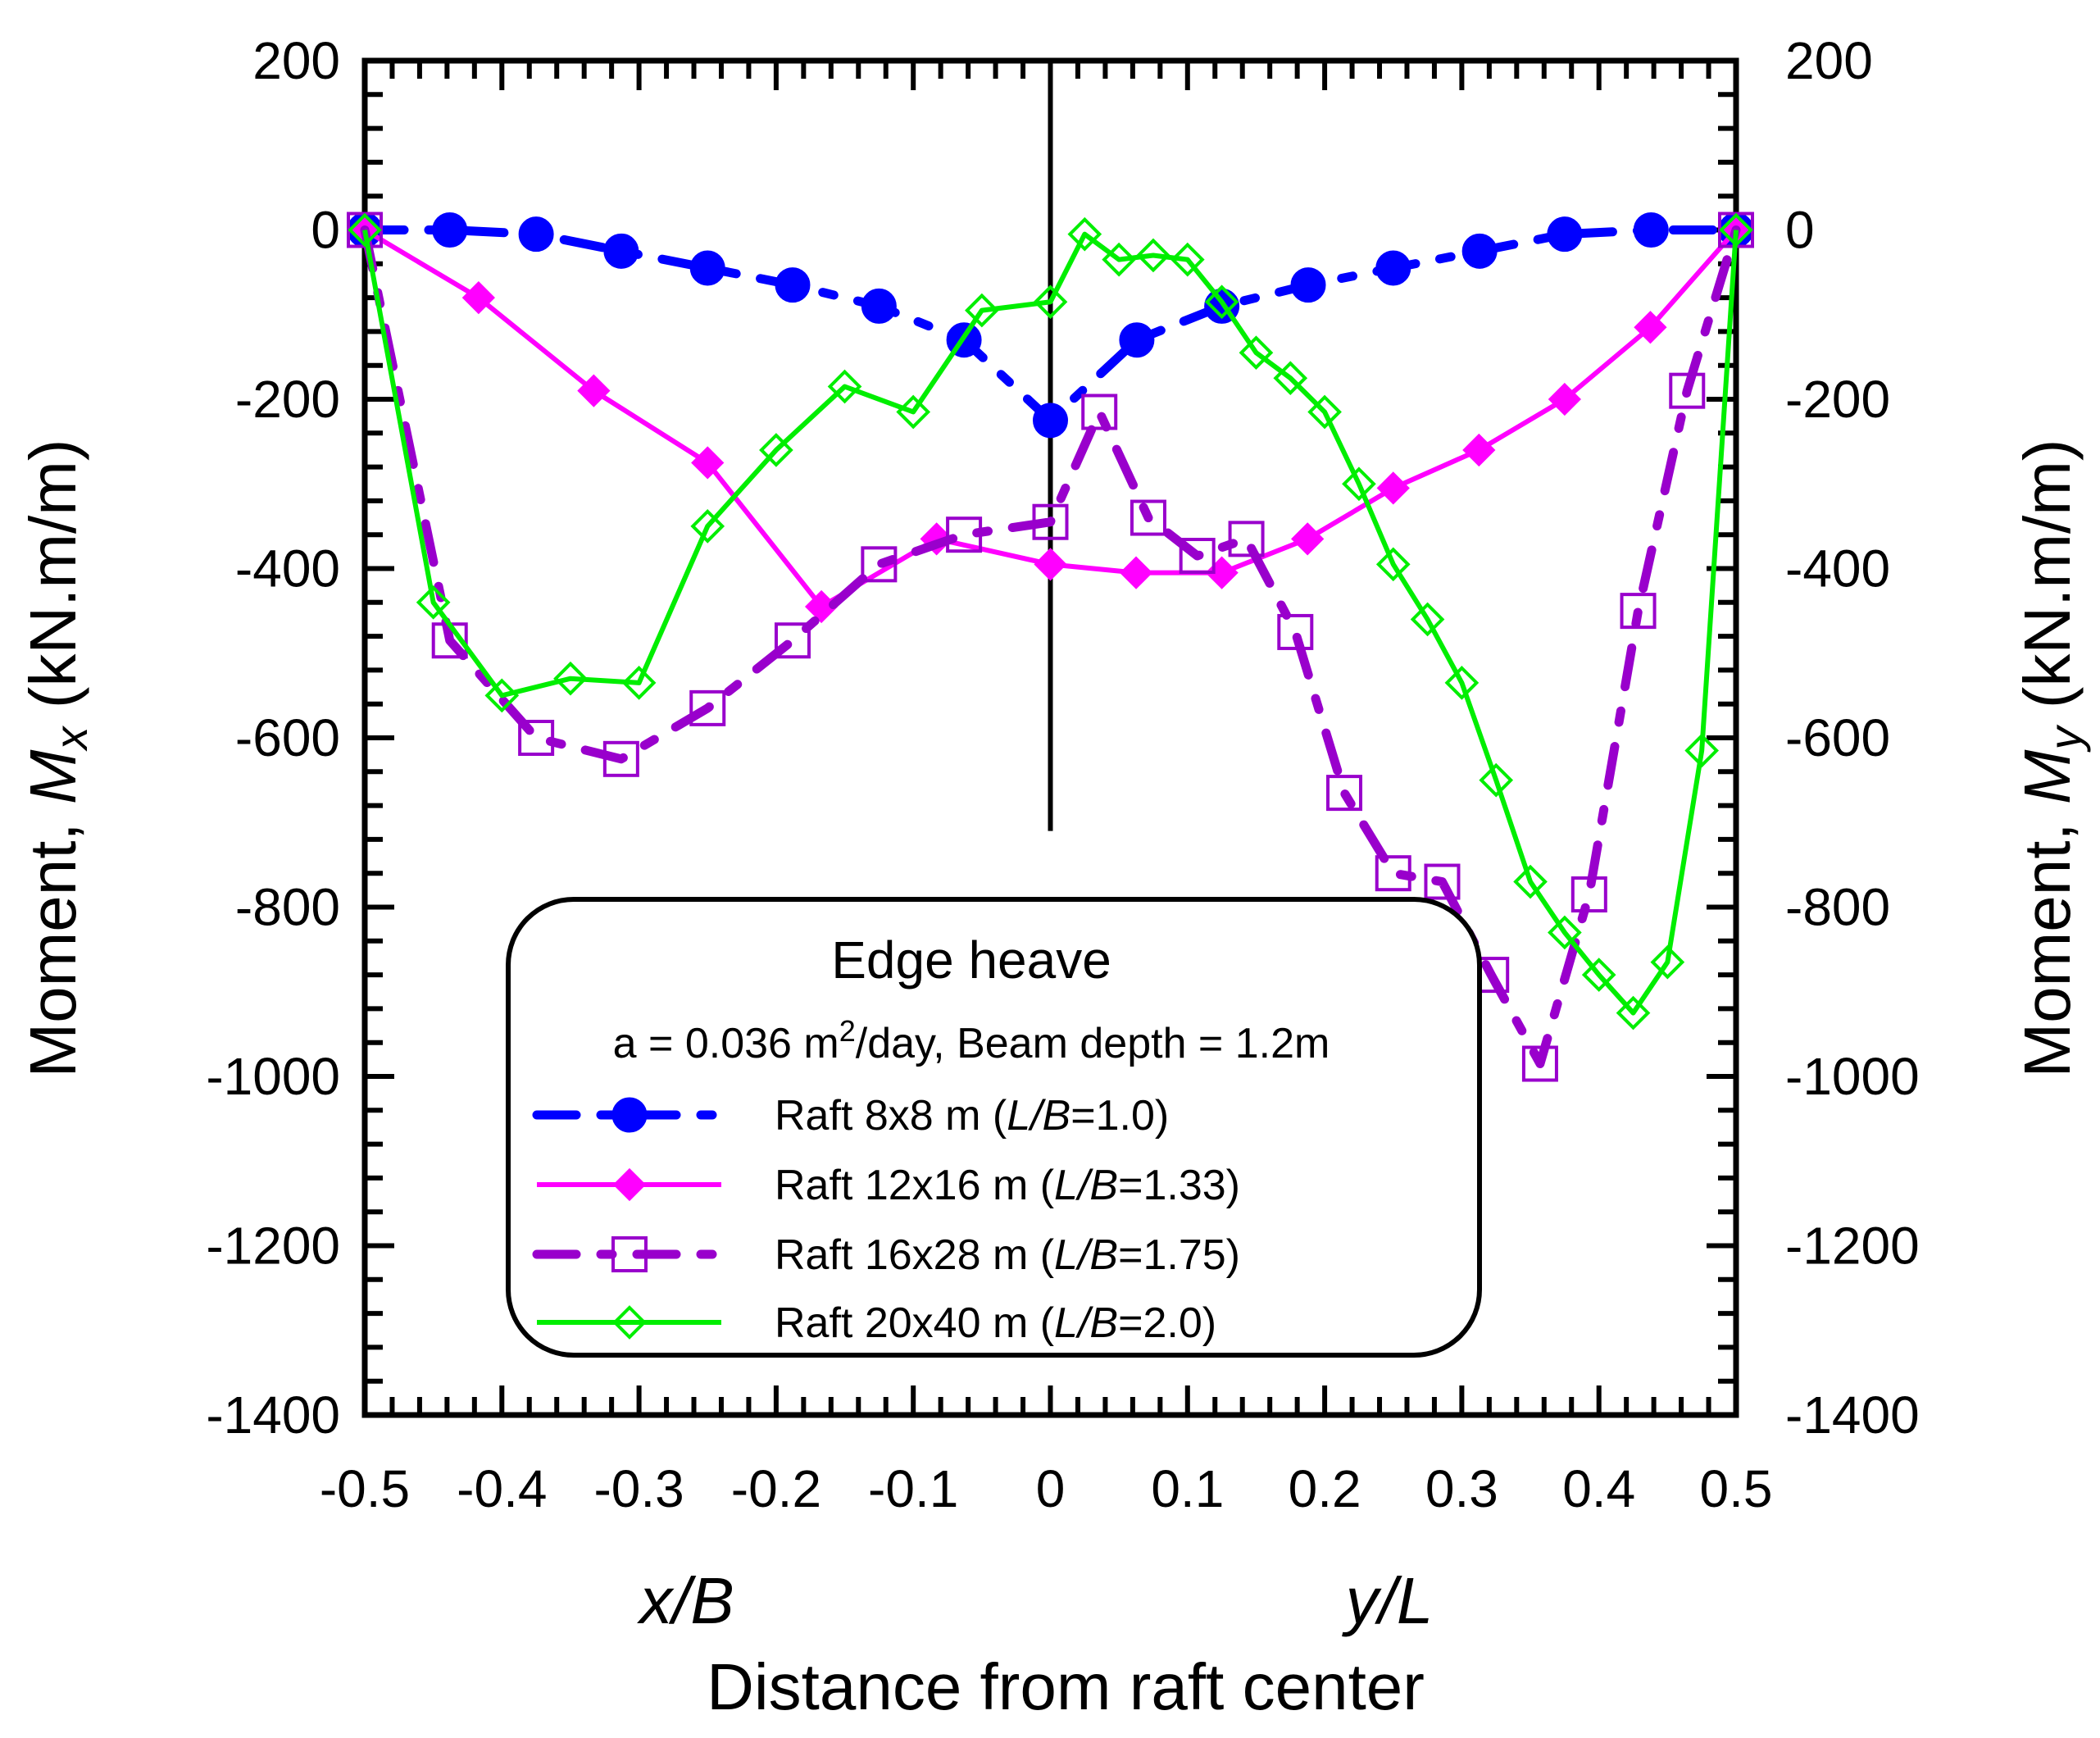 The image size is (2100, 1738). I want to click on y-tick-label-right: 0, so click(1800, 230).